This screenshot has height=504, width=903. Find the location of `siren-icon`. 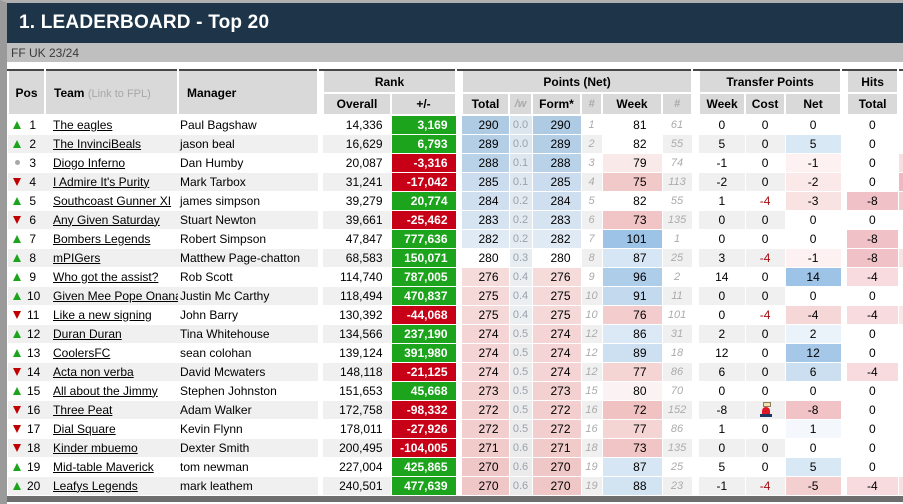

siren-icon is located at coordinates (765, 409).